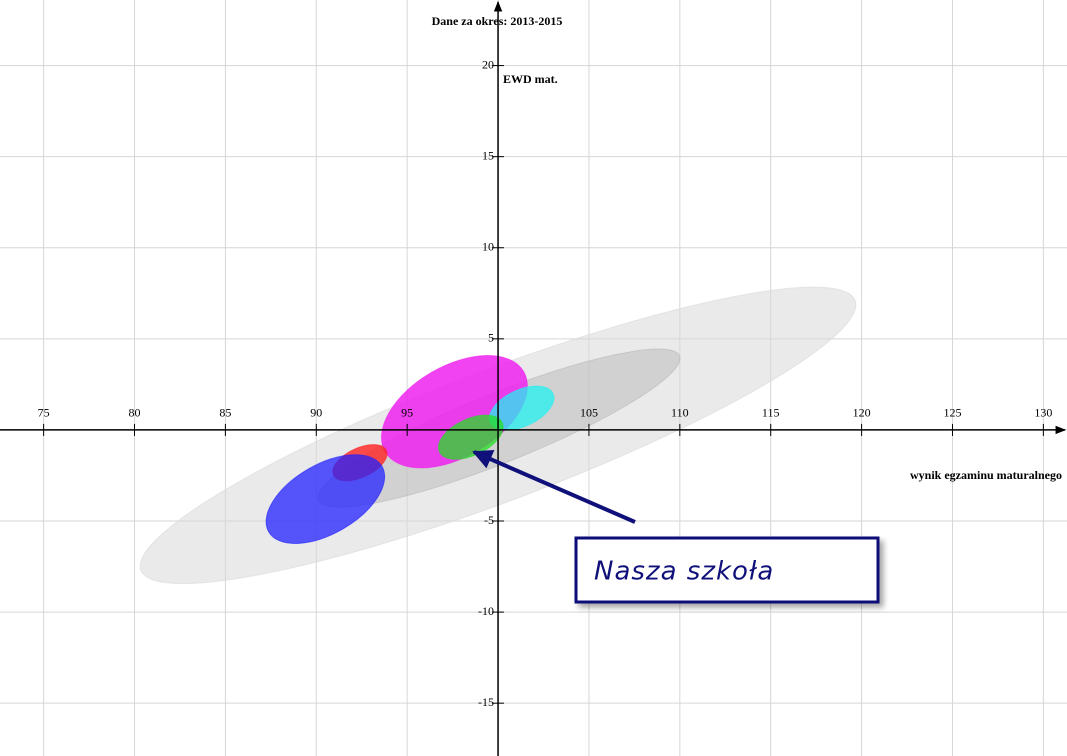 Image resolution: width=1067 pixels, height=756 pixels. I want to click on annotation-arrow, so click(554, 487).